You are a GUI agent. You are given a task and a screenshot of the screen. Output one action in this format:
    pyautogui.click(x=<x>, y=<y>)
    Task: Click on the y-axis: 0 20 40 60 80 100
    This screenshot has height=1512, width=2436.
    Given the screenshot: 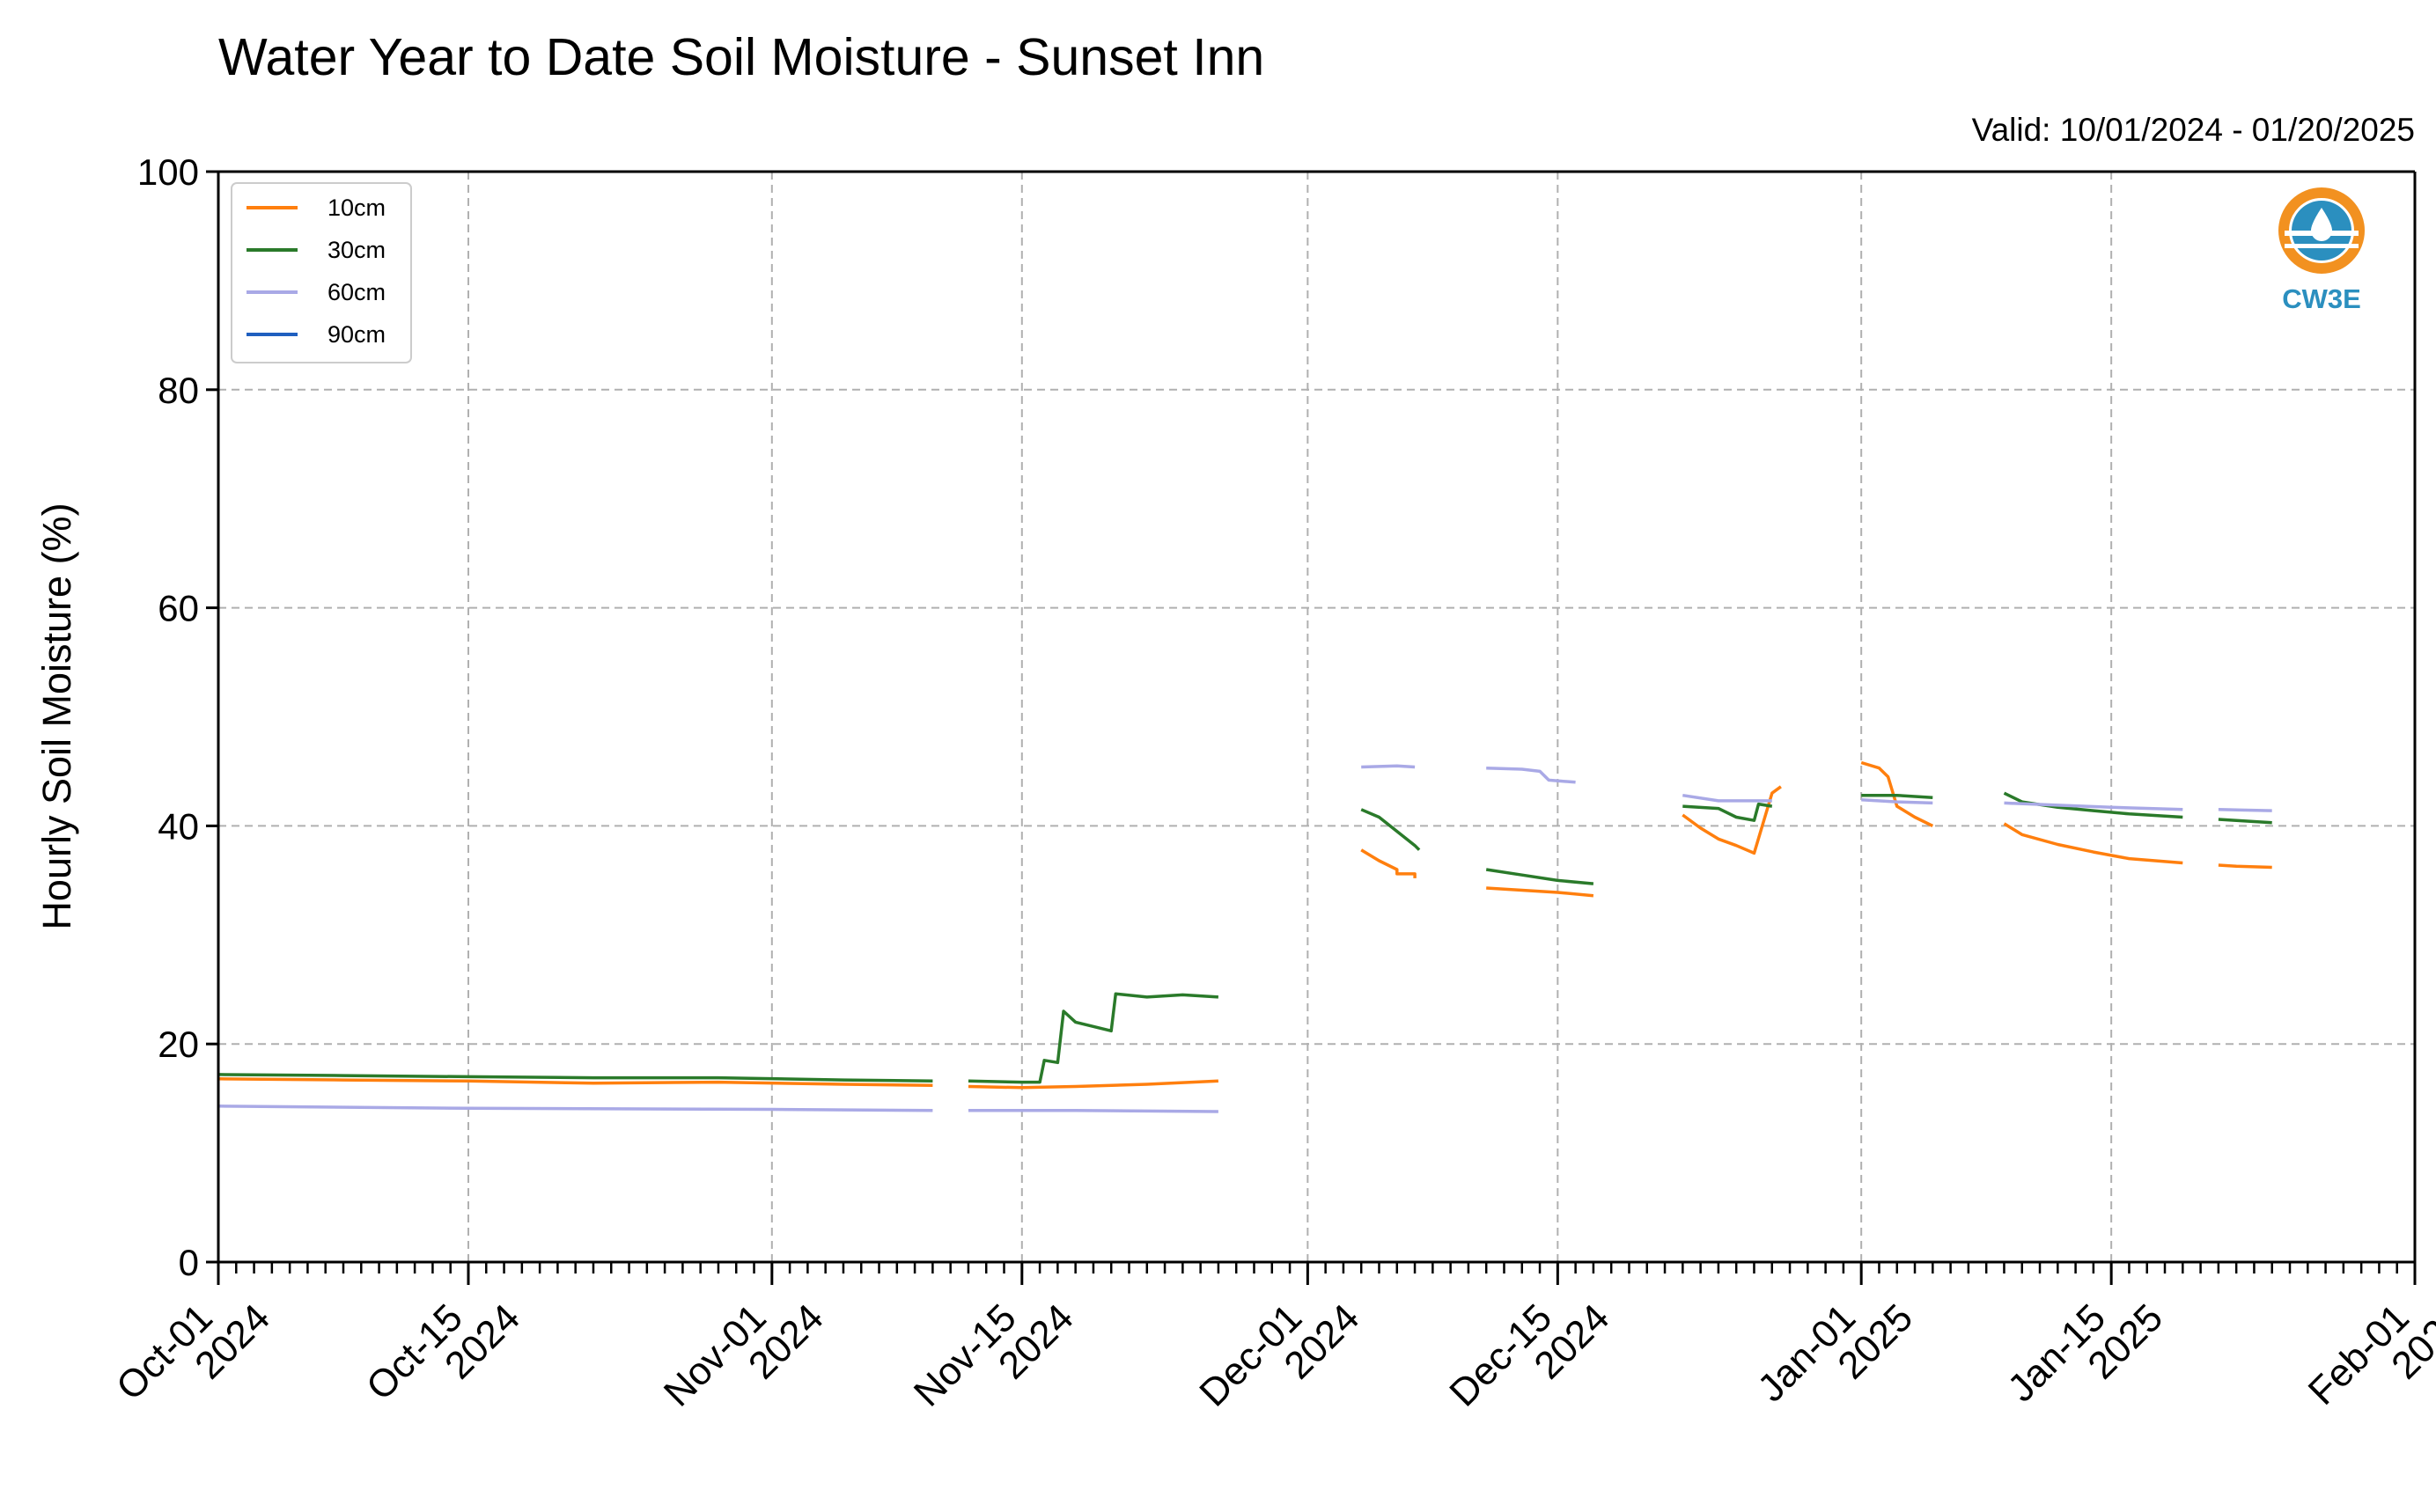 What is the action you would take?
    pyautogui.click(x=177, y=717)
    